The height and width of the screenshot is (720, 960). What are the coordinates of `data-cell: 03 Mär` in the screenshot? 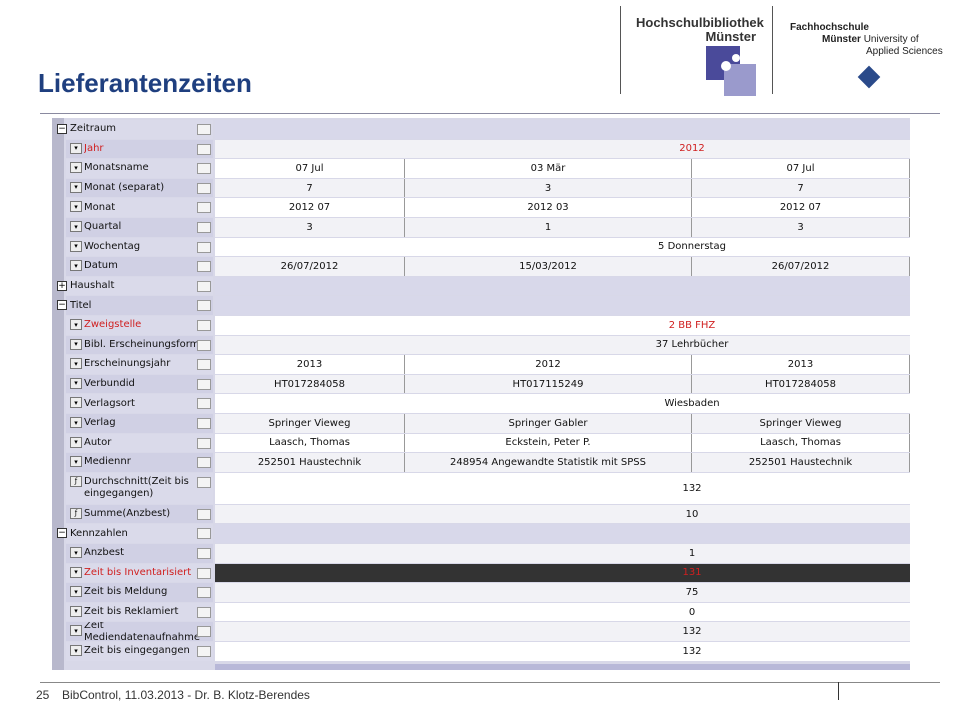 It's located at (548, 168).